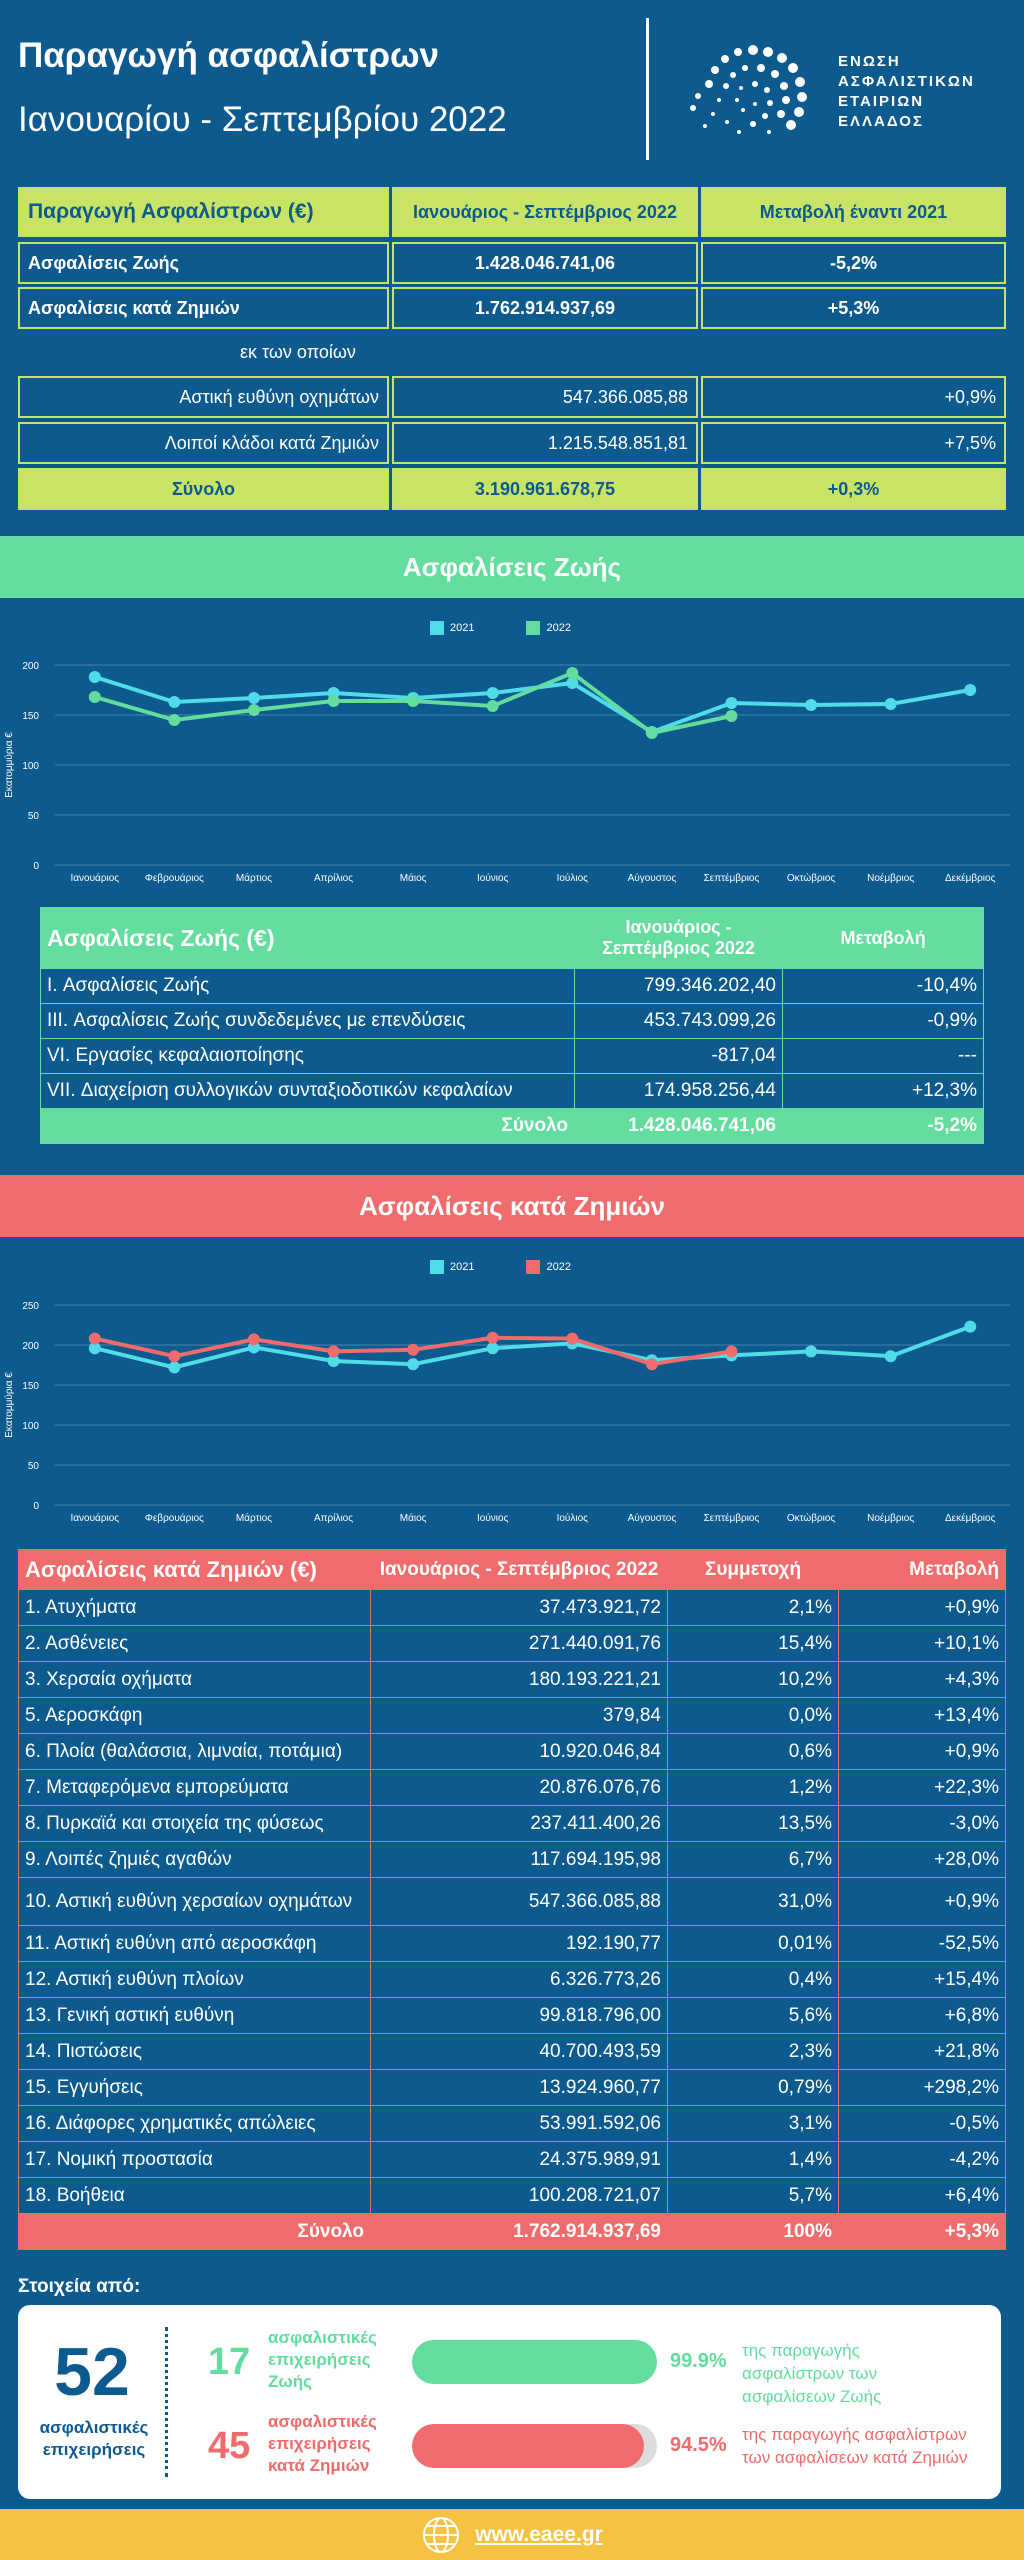 This screenshot has height=2560, width=1024. Describe the element at coordinates (853, 212) in the screenshot. I see `summary-header-change: Μεταβολή έναντι 2021` at that location.